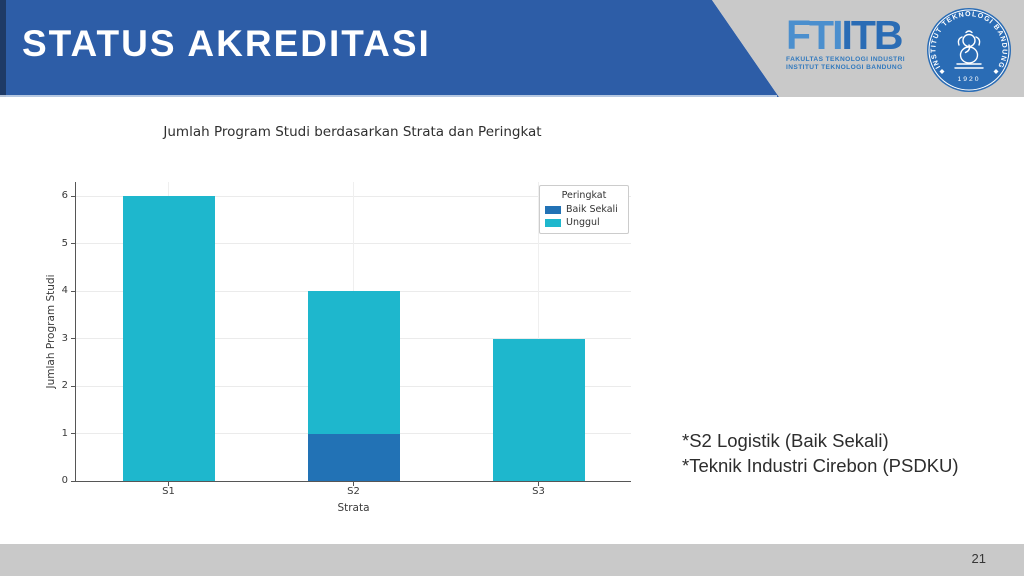  What do you see at coordinates (978, 558) in the screenshot?
I see `page-number: 21` at bounding box center [978, 558].